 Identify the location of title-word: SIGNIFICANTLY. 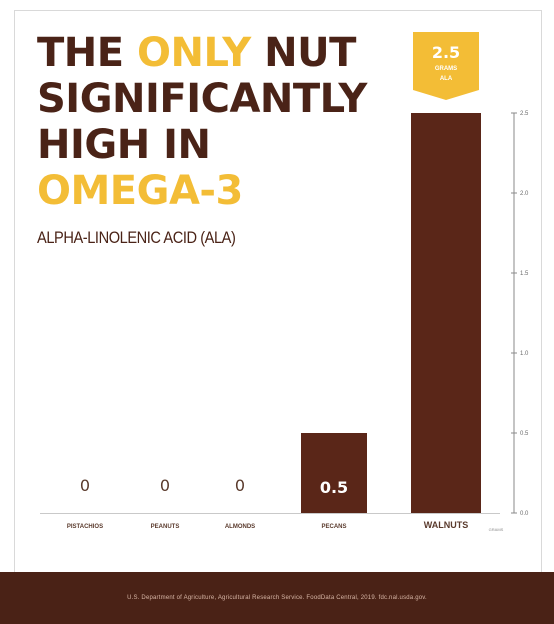
(202, 99).